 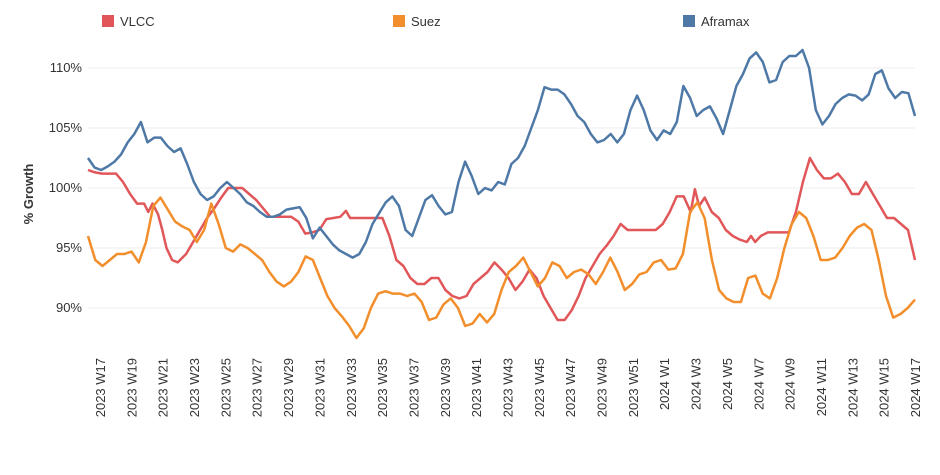 What do you see at coordinates (689, 21) in the screenshot?
I see `legend-swatch-aframax` at bounding box center [689, 21].